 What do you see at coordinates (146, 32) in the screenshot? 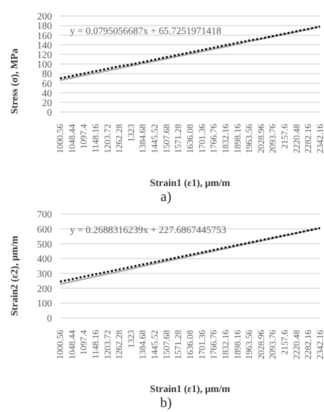
I see `annotation: y = 0.0795056687x + 65.7251971418` at bounding box center [146, 32].